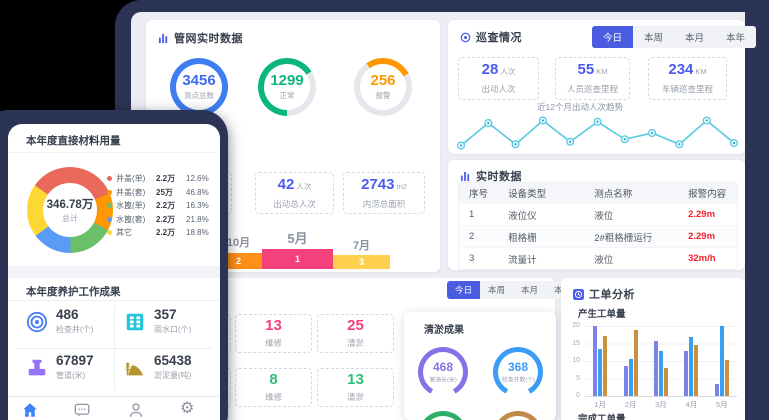 This screenshot has width=769, height=420. I want to click on cell-alarm-value: 32m/h, so click(702, 258).